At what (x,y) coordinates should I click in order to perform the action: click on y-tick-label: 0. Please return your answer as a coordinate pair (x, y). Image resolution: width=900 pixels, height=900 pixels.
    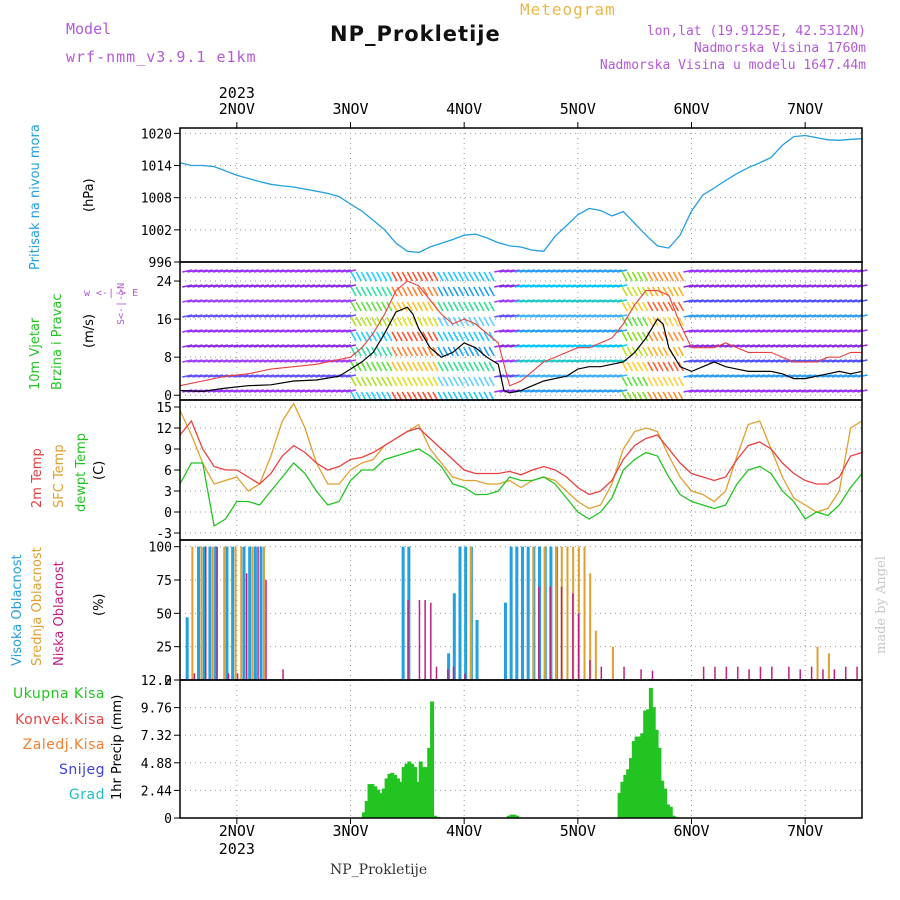
    Looking at the image, I should click on (168, 396).